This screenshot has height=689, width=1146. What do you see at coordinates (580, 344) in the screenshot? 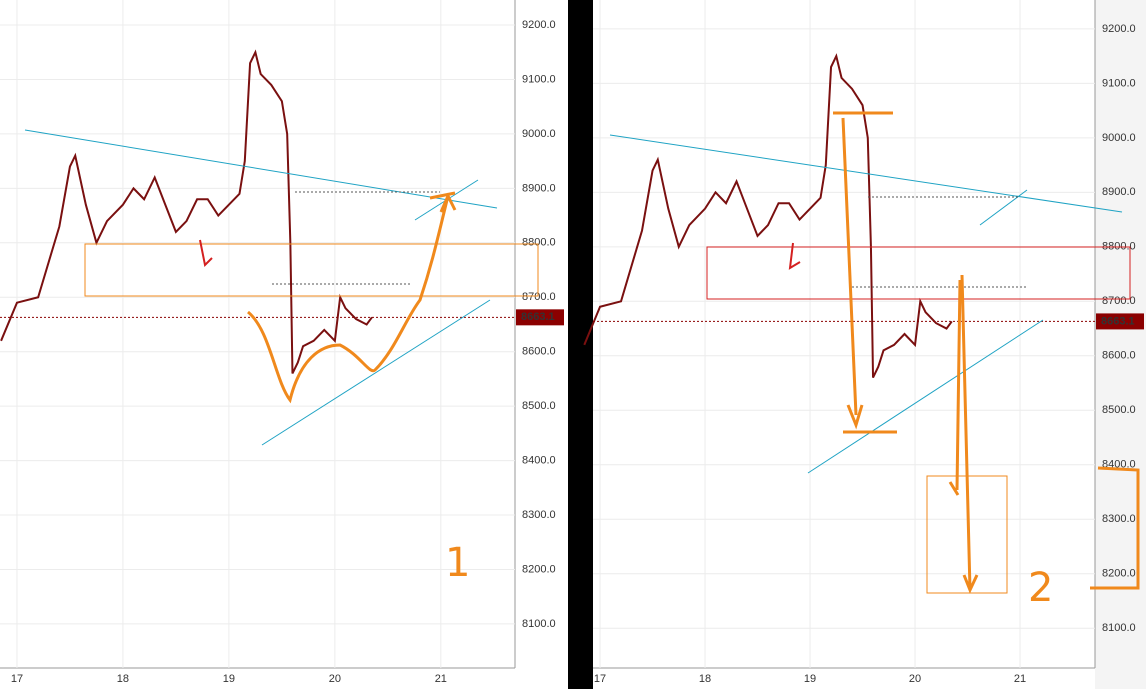
I see `divider` at bounding box center [580, 344].